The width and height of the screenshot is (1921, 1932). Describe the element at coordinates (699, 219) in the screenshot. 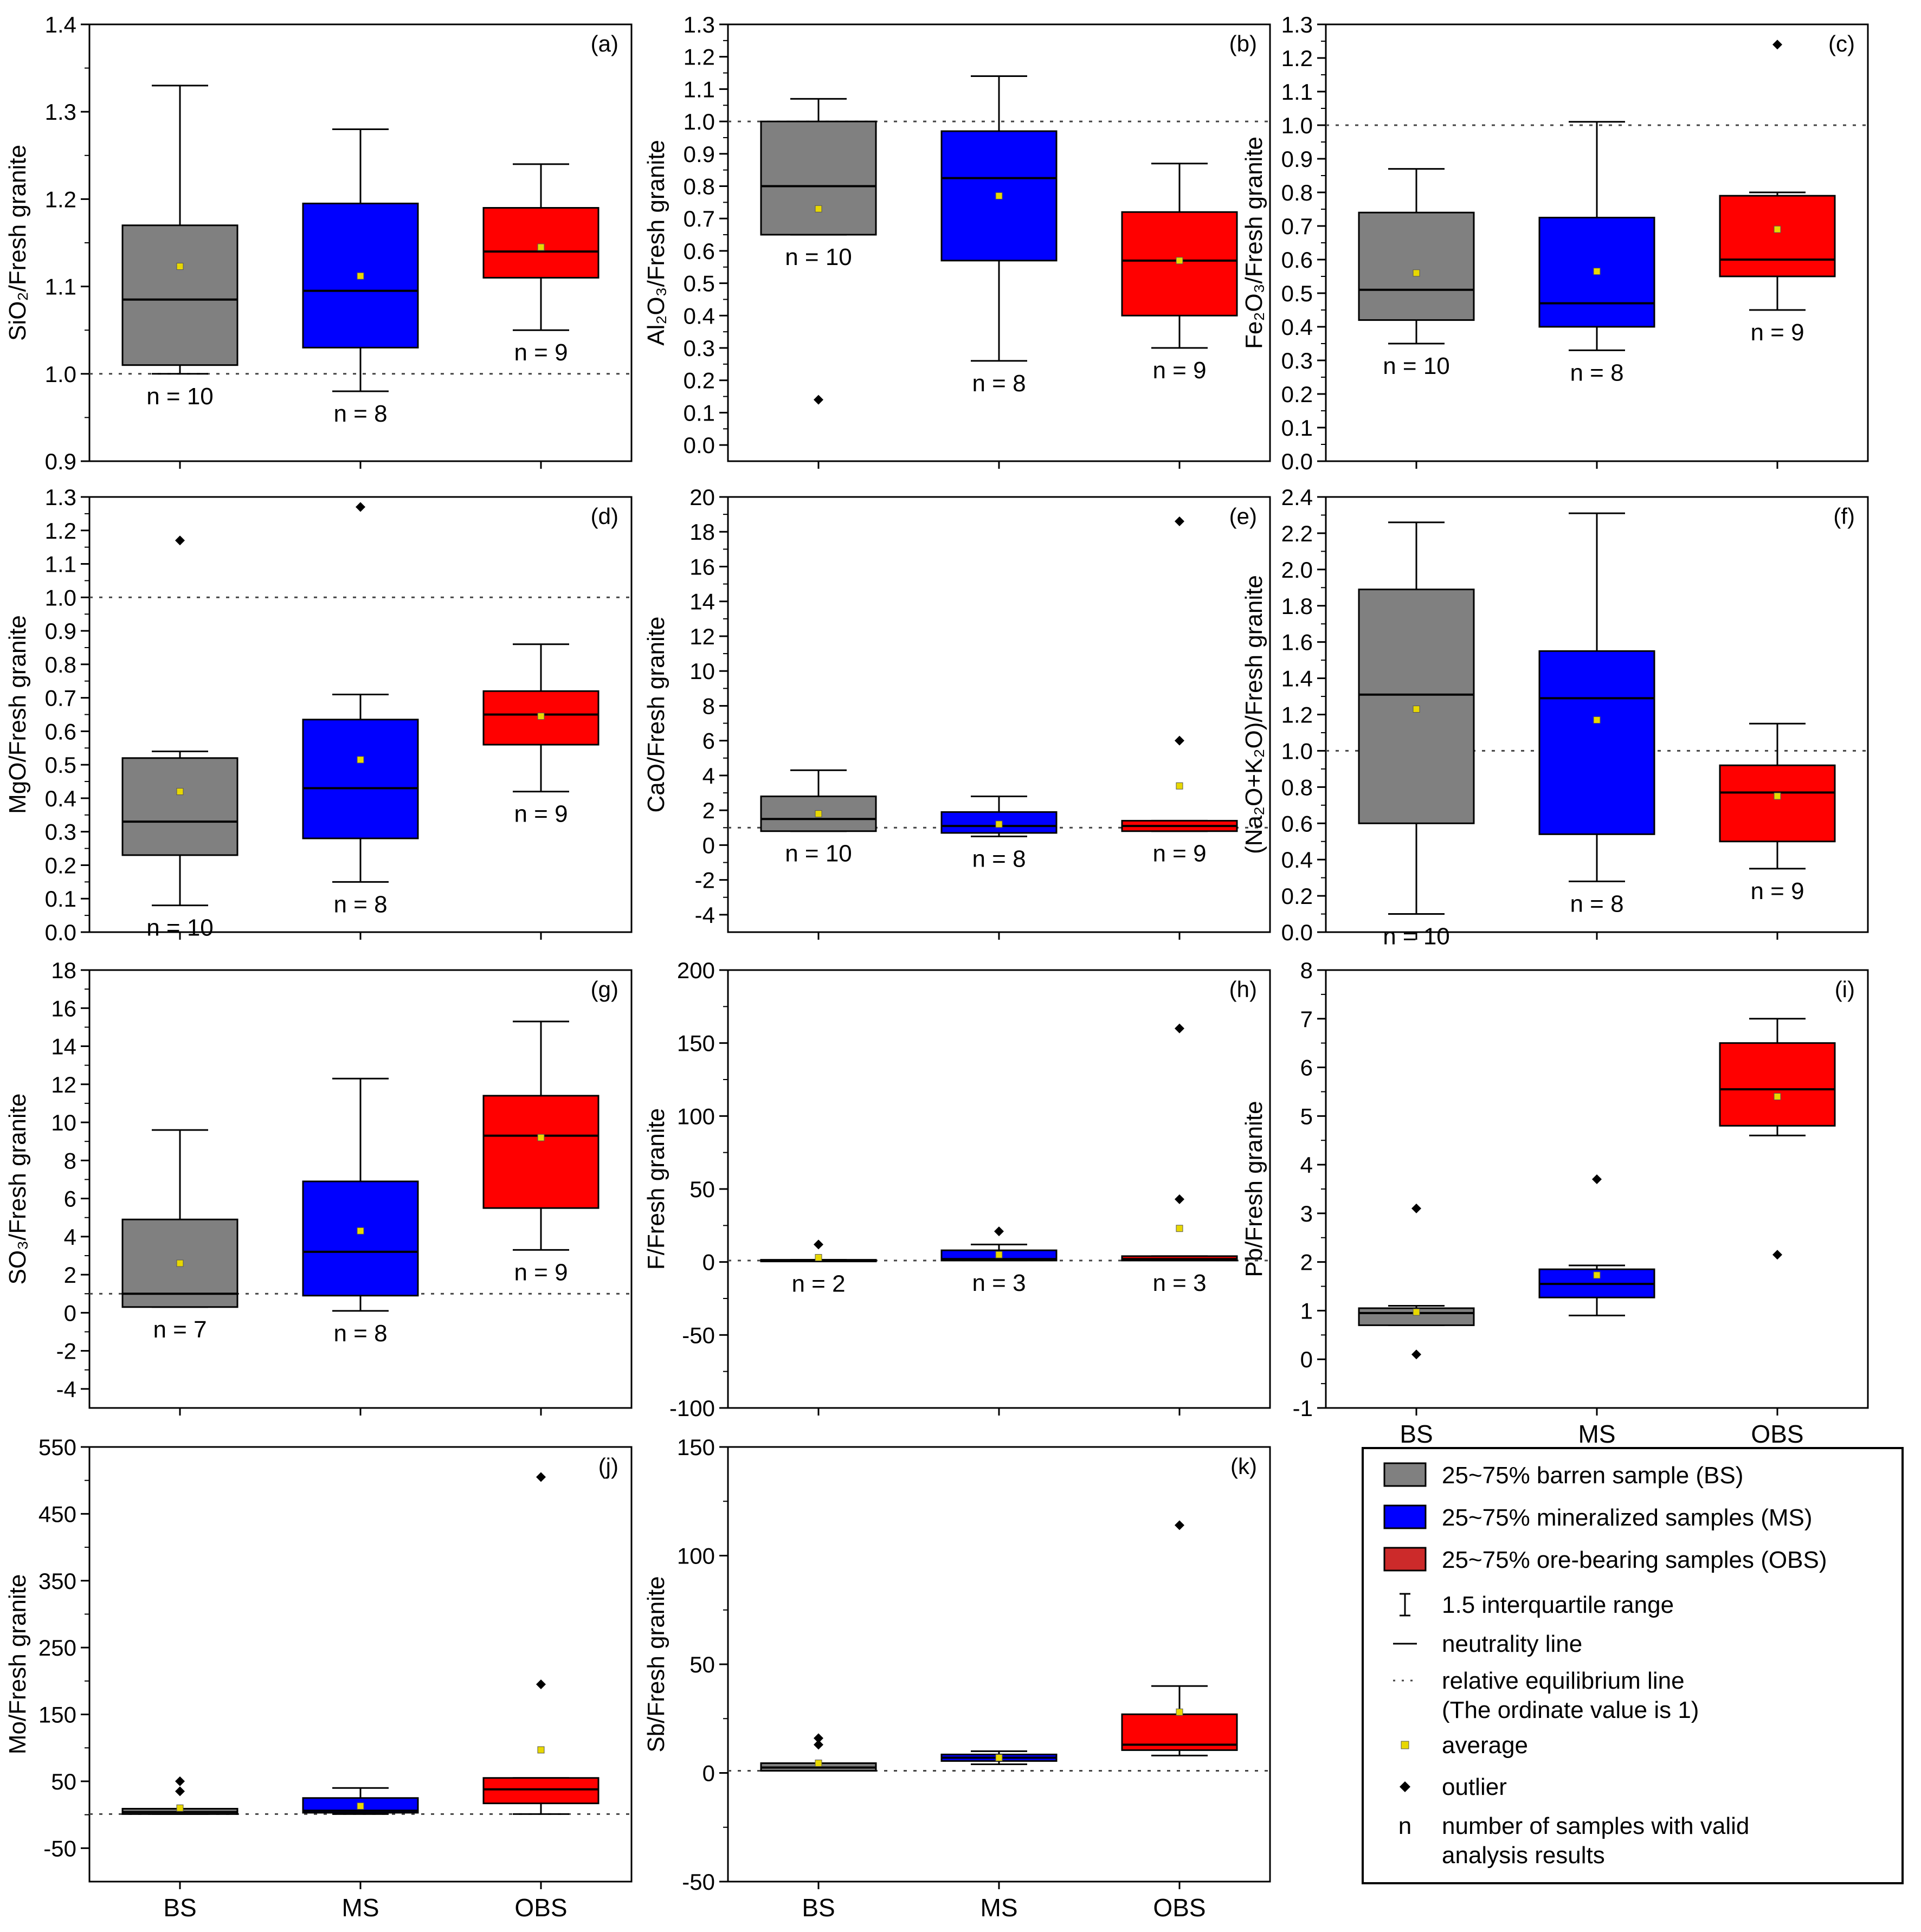

I see `y-tick-label: 0.7` at that location.